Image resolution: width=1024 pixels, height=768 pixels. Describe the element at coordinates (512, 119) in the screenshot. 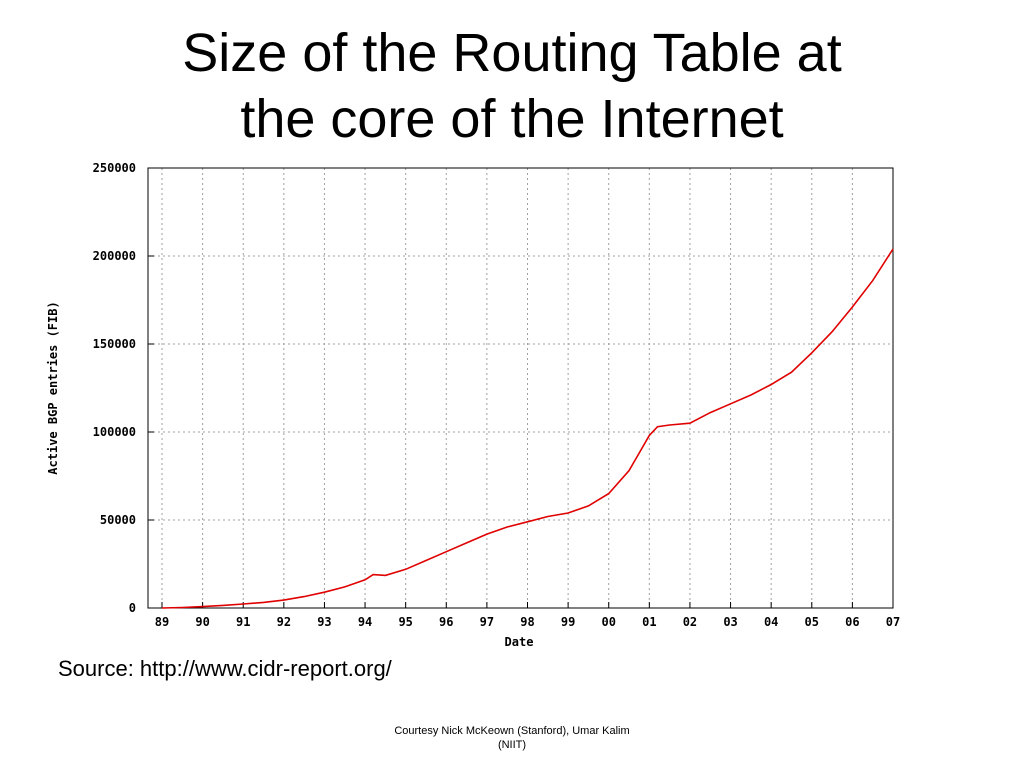

I see `slide-title-line-2: the core of the Internet` at that location.